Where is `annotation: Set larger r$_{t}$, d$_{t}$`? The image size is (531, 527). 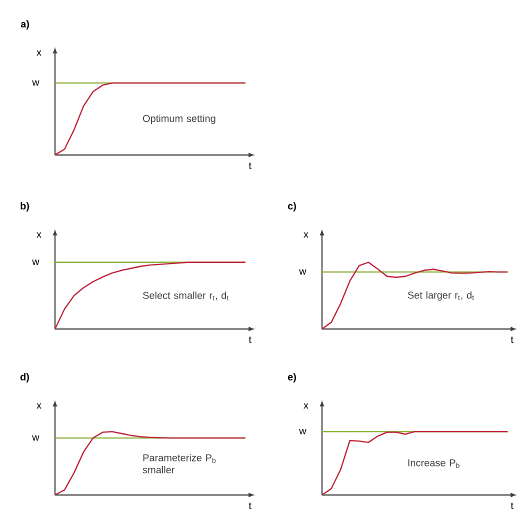
annotation: Set larger r$_{t}$, d$_{t}$ is located at coordinates (441, 296).